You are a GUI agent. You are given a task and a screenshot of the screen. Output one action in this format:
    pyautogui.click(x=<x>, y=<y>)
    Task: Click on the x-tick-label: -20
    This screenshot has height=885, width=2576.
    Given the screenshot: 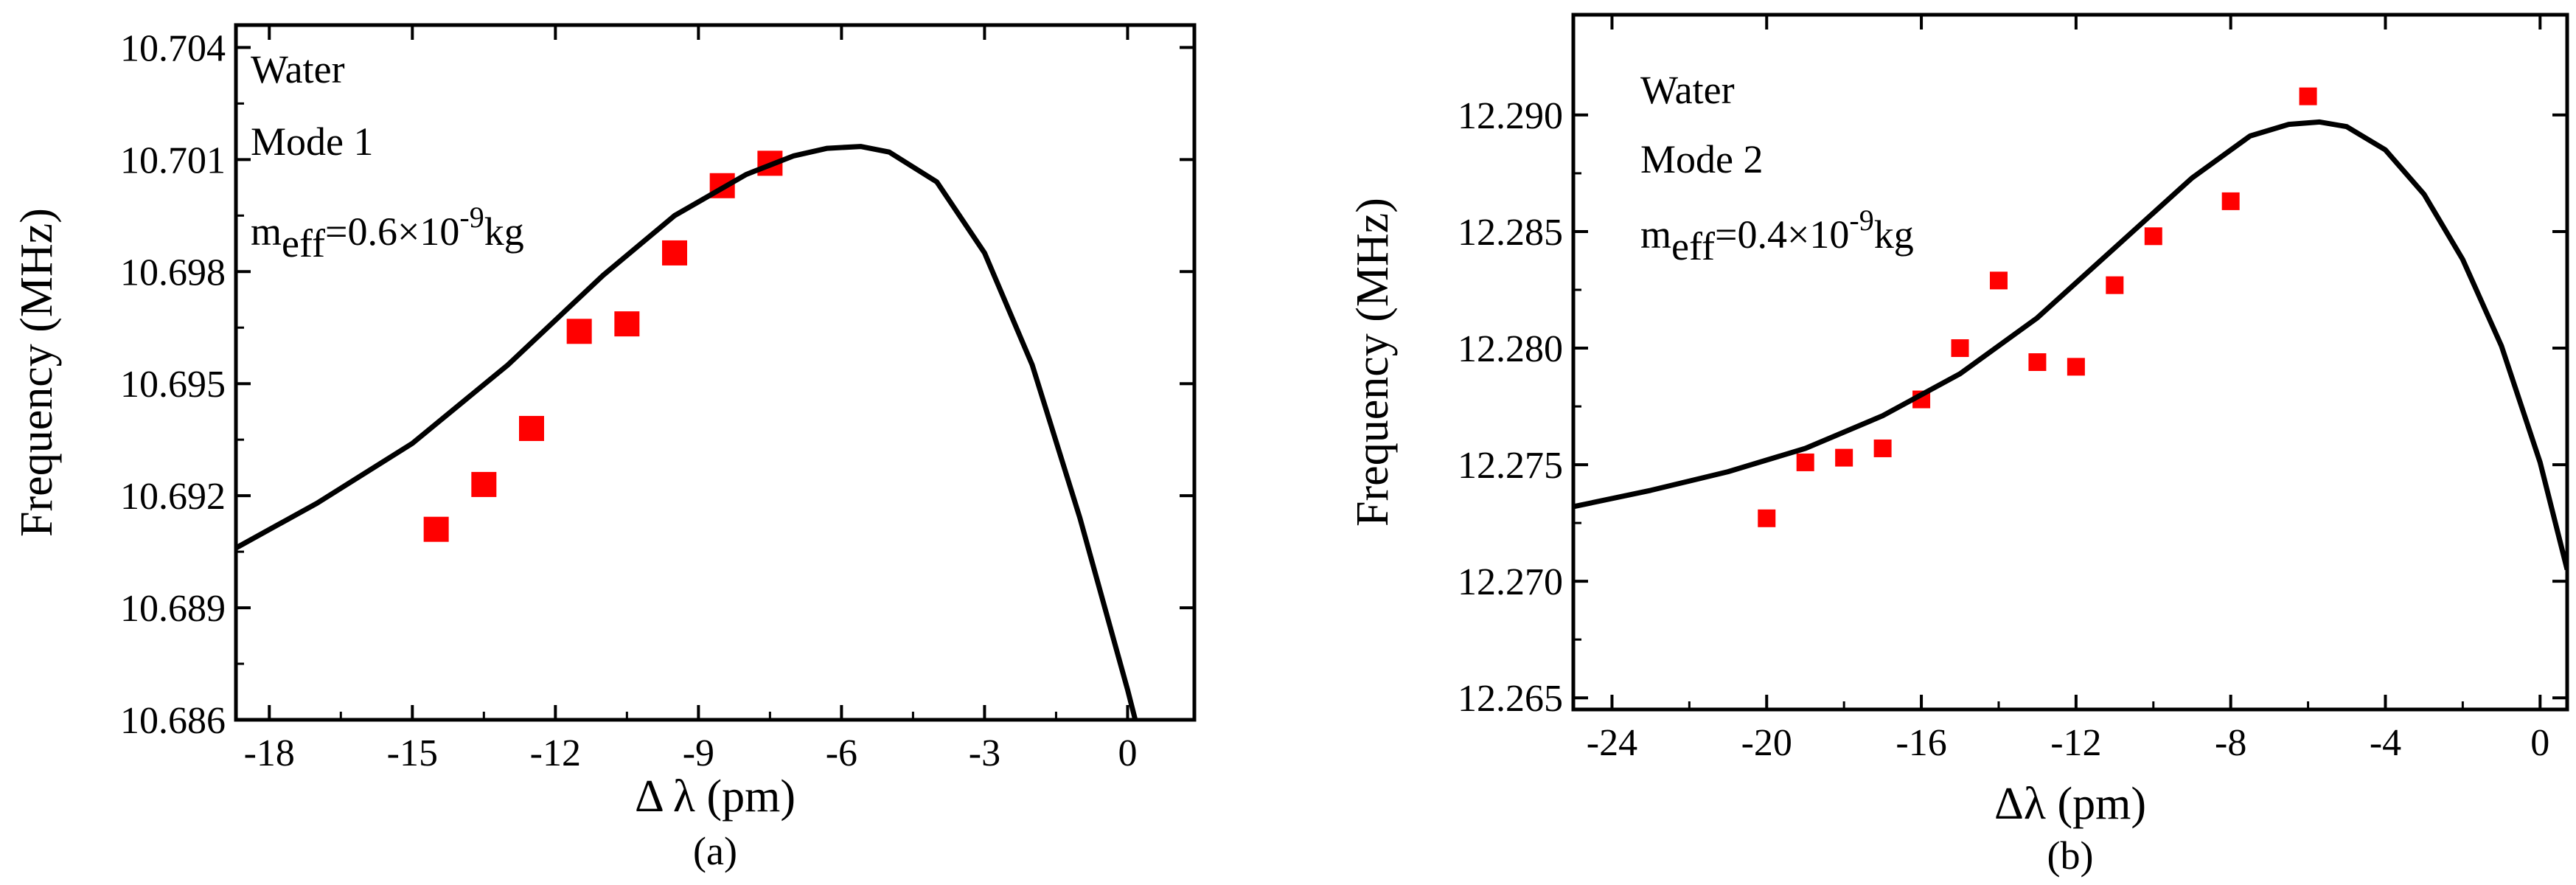 What is the action you would take?
    pyautogui.click(x=1767, y=743)
    